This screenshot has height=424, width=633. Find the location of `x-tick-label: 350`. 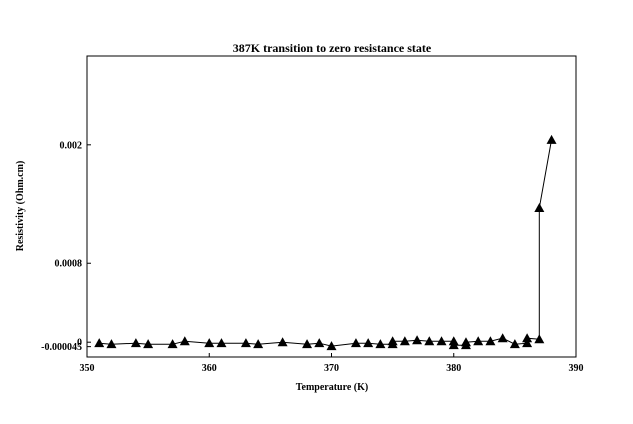

x-tick-label: 350 is located at coordinates (87, 368).